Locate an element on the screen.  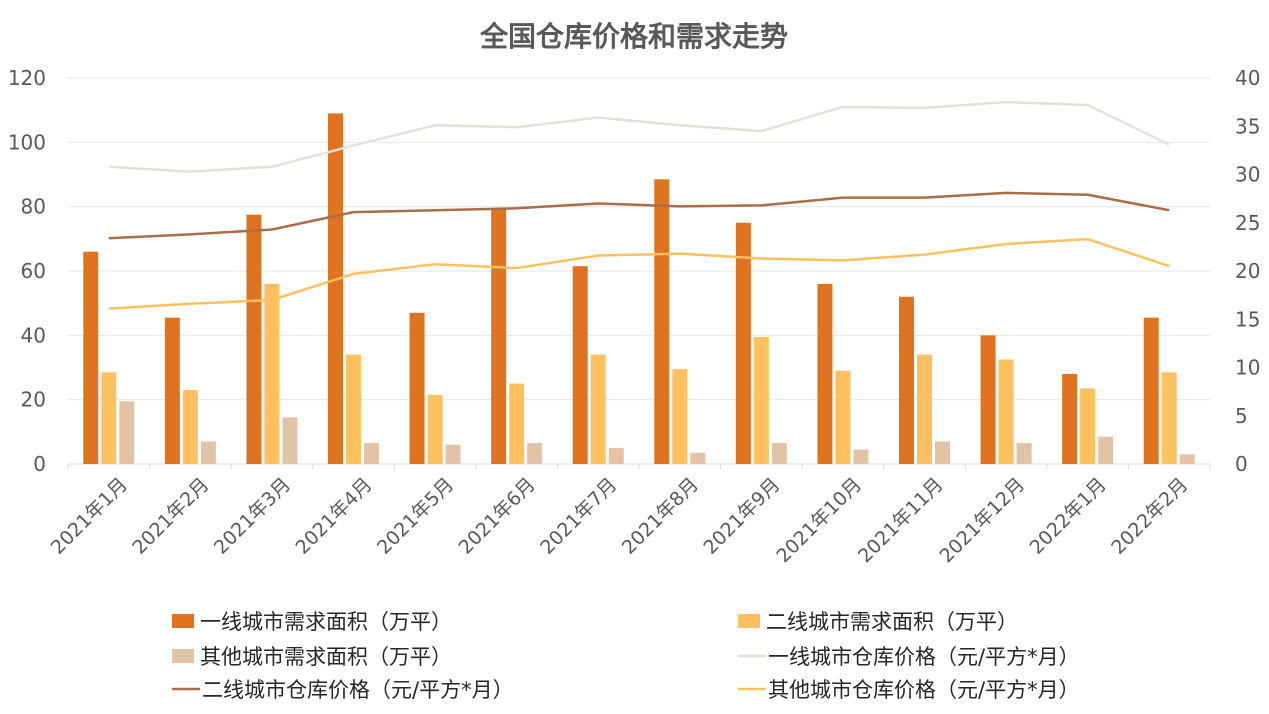
y-right-tick-label: 5 is located at coordinates (1241, 416).